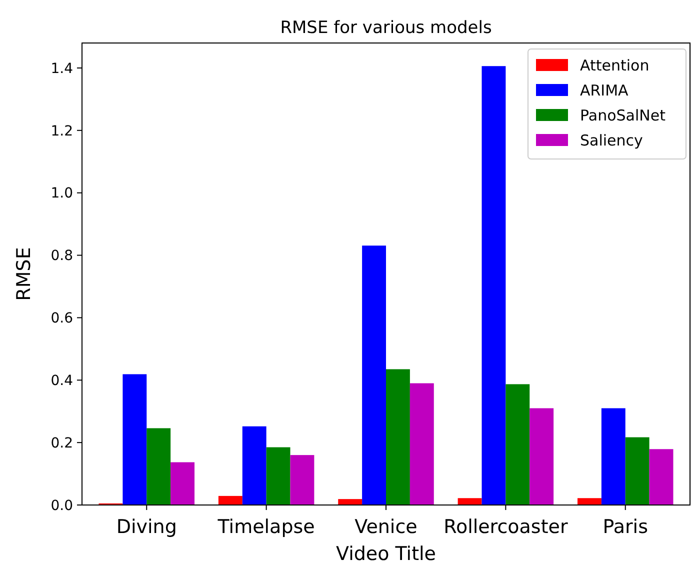  I want to click on x-tick-label: Diving, so click(146, 527).